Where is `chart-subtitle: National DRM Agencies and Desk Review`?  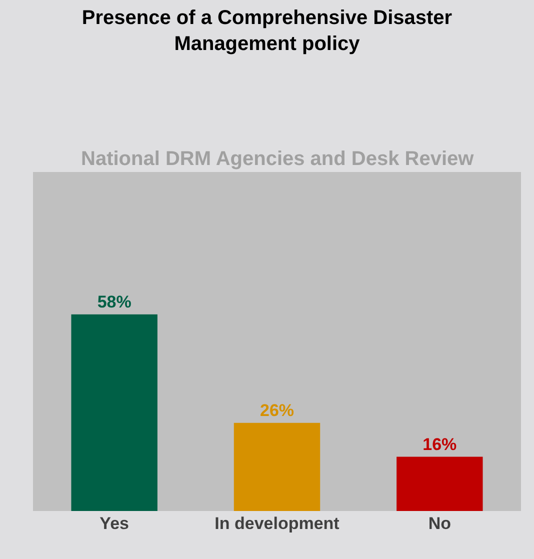 chart-subtitle: National DRM Agencies and Desk Review is located at coordinates (277, 159).